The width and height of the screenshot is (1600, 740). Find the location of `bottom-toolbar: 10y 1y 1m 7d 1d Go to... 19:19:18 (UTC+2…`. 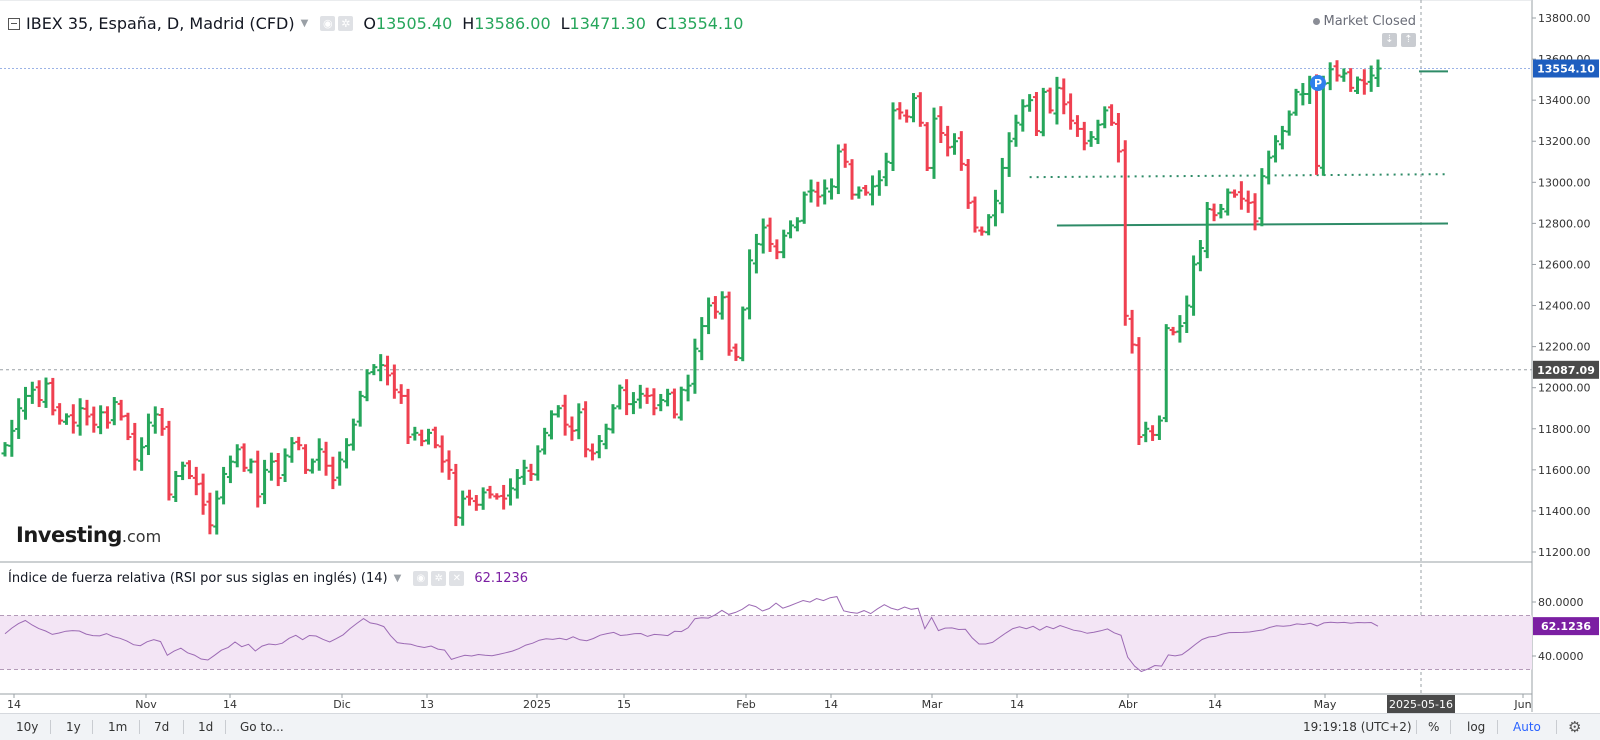

bottom-toolbar: 10y 1y 1m 7d 1d Go to... 19:19:18 (UTC+2… is located at coordinates (800, 726).